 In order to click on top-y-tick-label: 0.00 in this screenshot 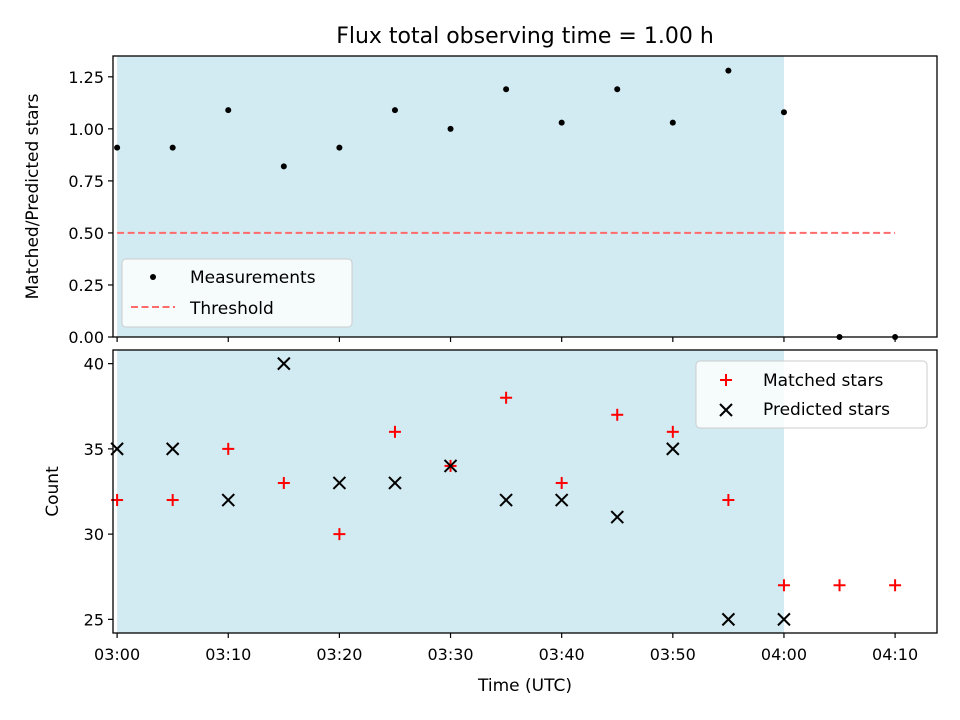, I will do `click(86, 337)`.